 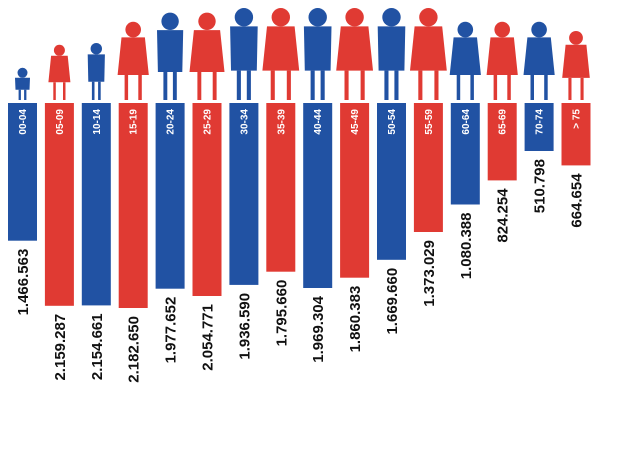 What do you see at coordinates (60, 122) in the screenshot?
I see `category-label: 05-09` at bounding box center [60, 122].